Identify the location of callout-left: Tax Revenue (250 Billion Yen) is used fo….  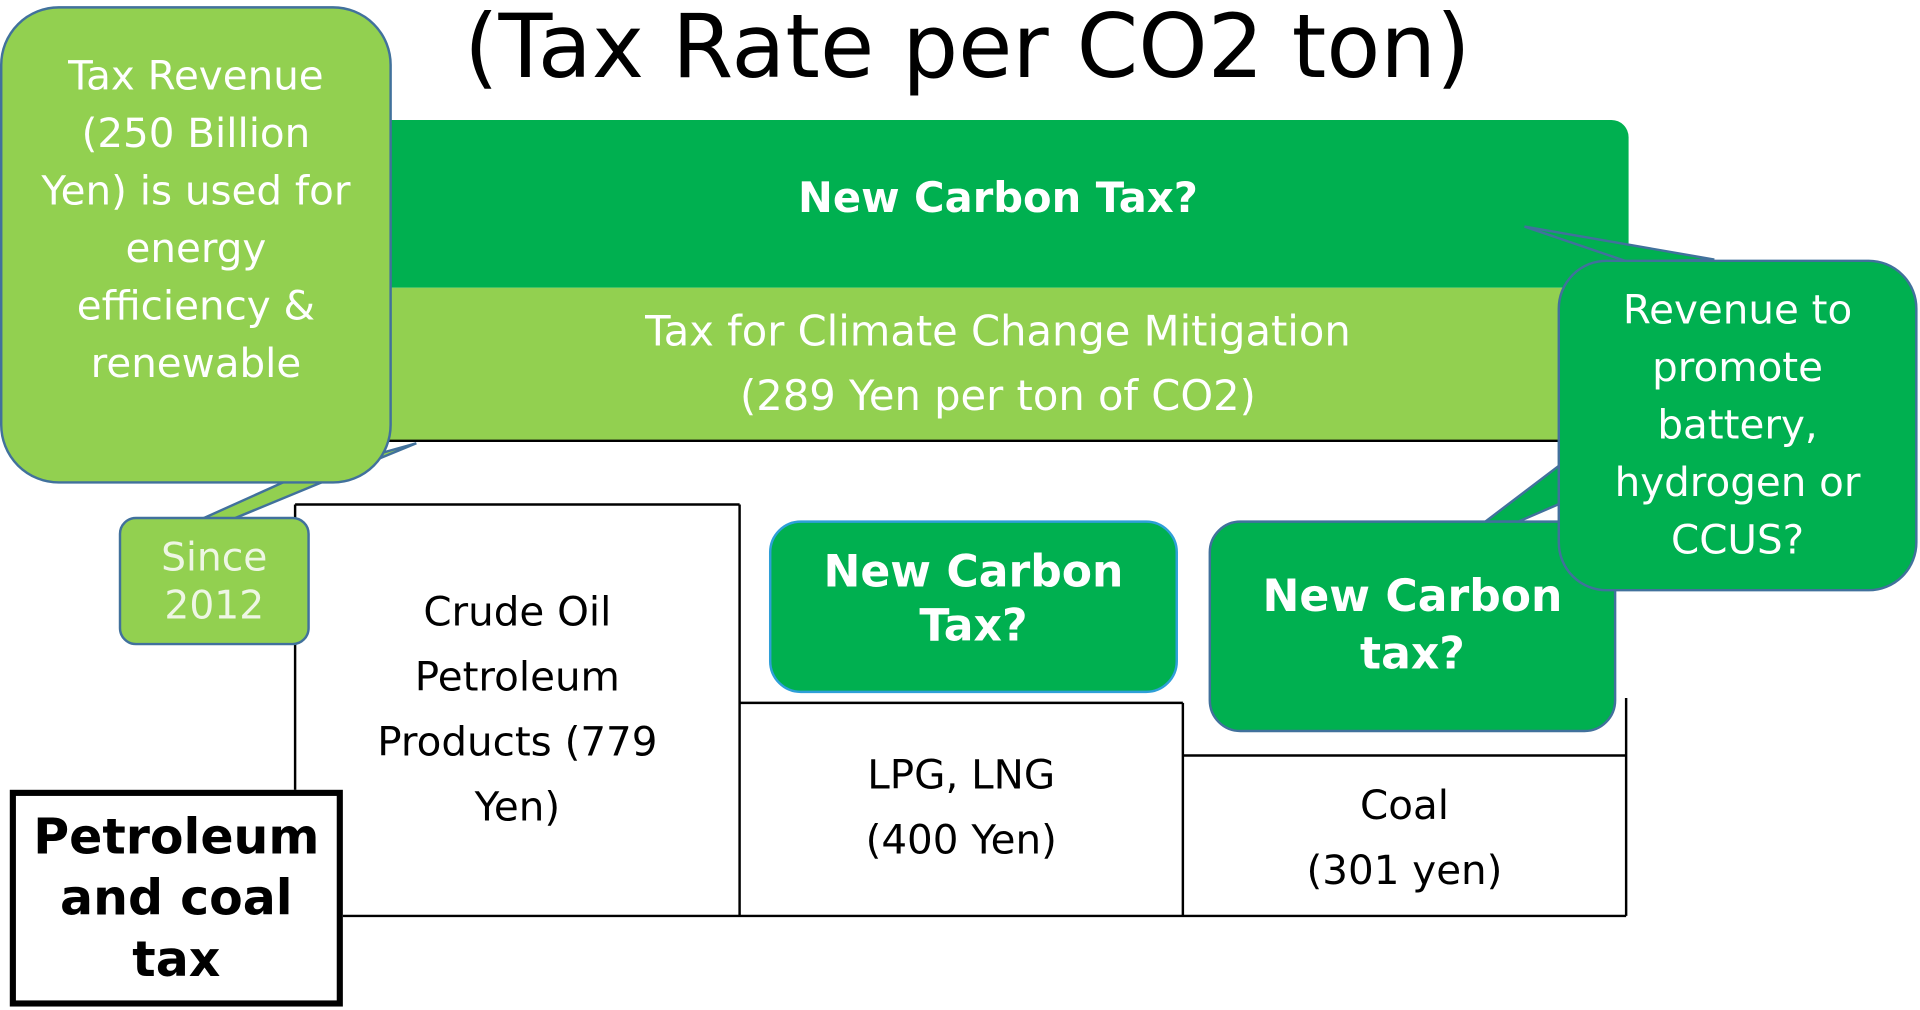
(196, 245).